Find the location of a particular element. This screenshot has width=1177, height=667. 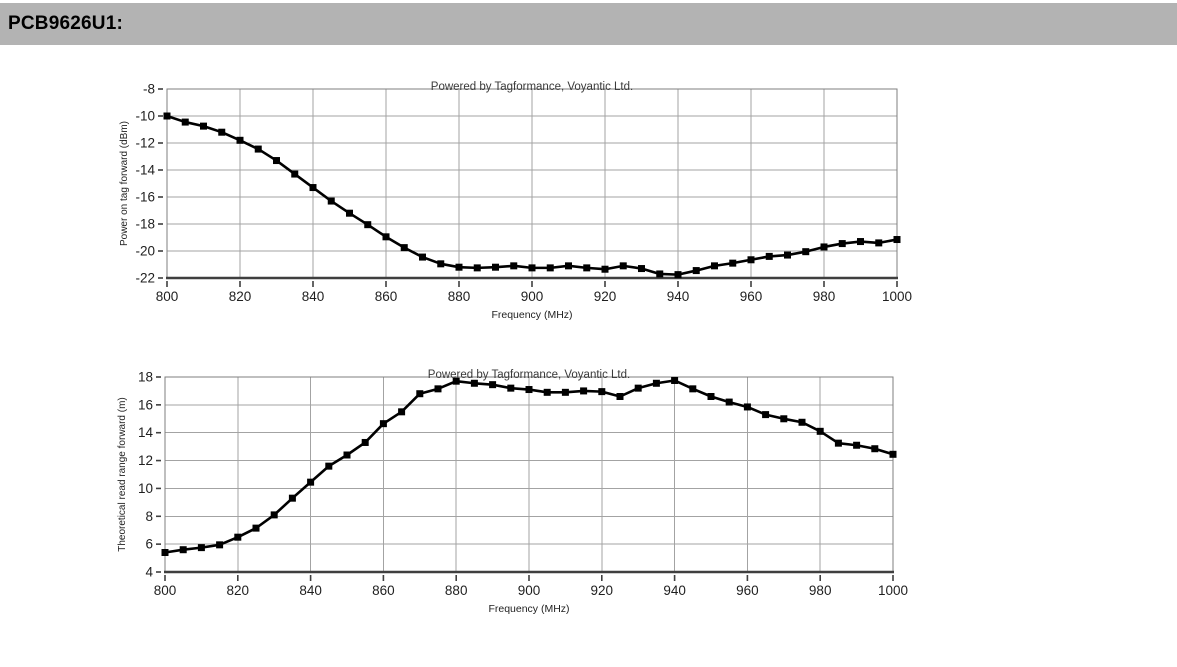

svg-text: 18 is located at coordinates (145, 377).